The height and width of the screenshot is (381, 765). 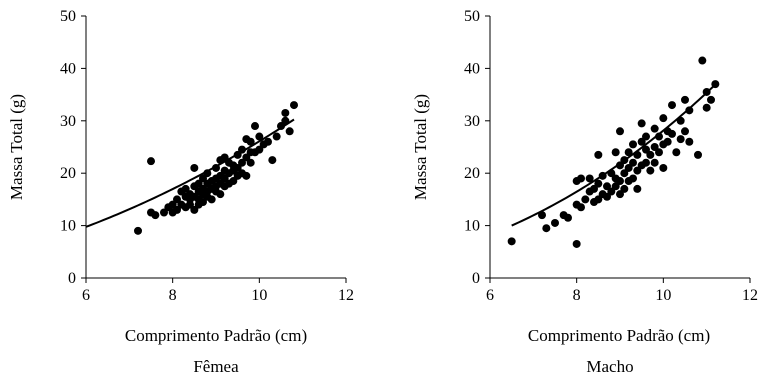 I want to click on x-tick-label-femea: 6, so click(x=86, y=295).